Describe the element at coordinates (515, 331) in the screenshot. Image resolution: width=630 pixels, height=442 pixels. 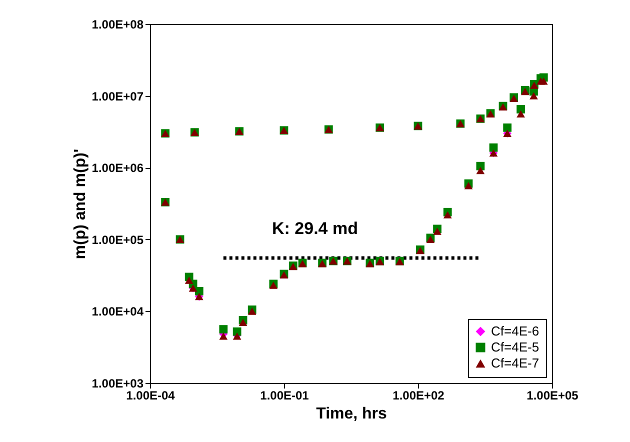
I see `legend-label: Cf=4E-6` at that location.